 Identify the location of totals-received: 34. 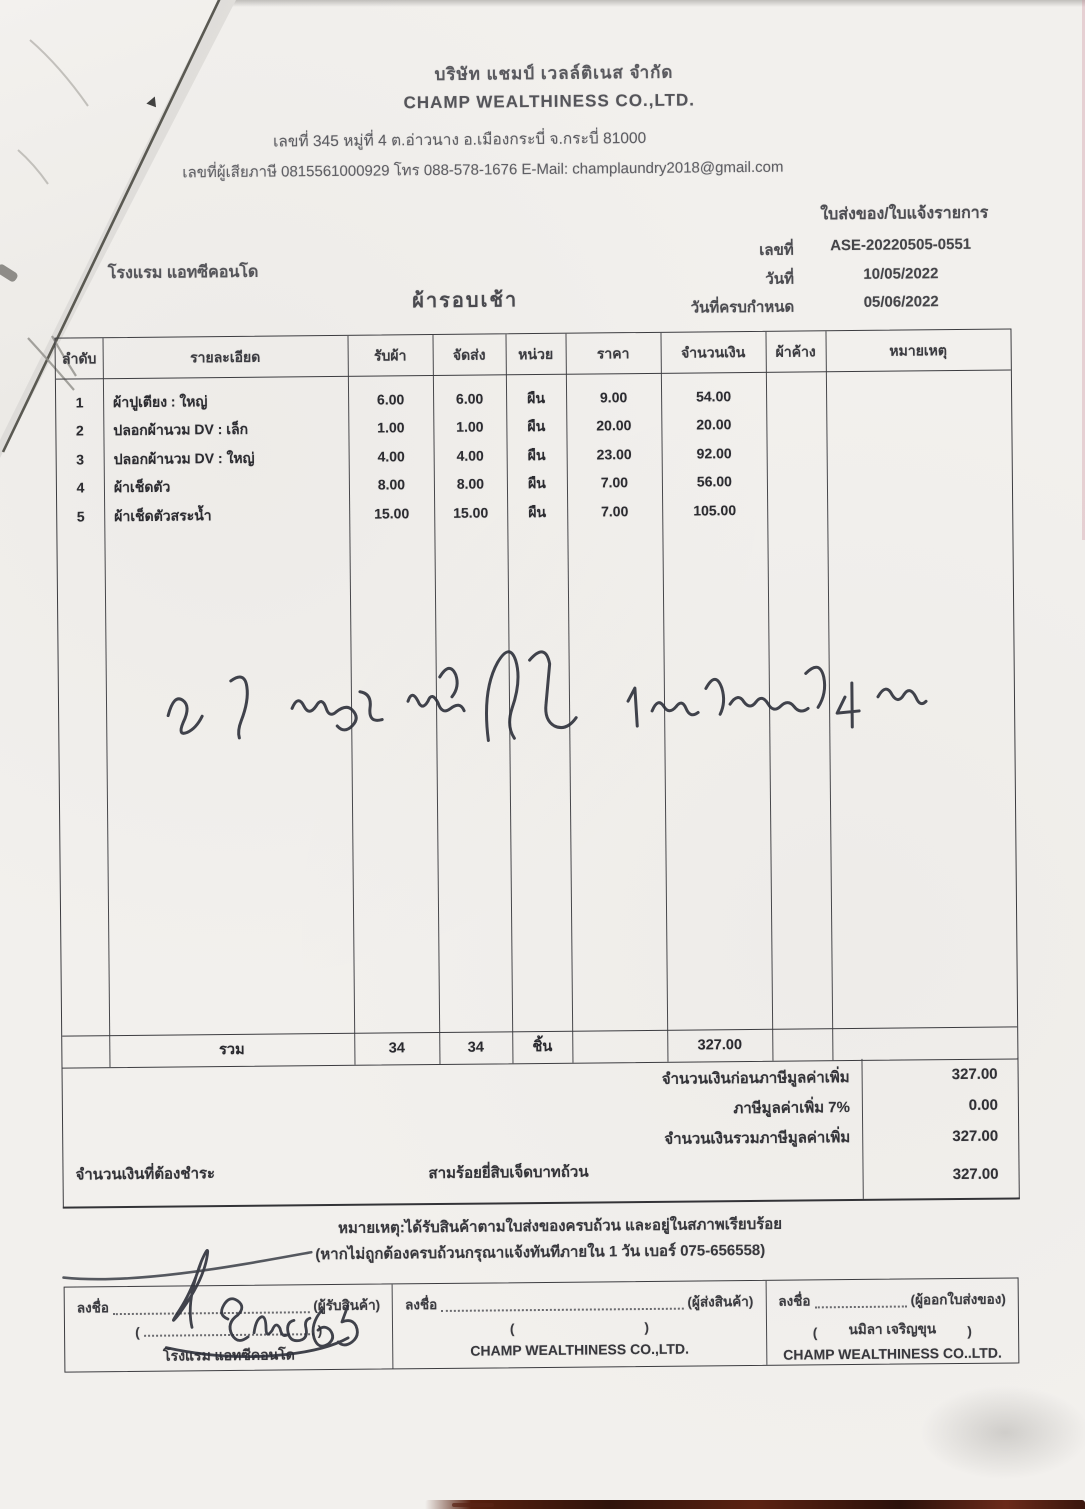
(396, 1048).